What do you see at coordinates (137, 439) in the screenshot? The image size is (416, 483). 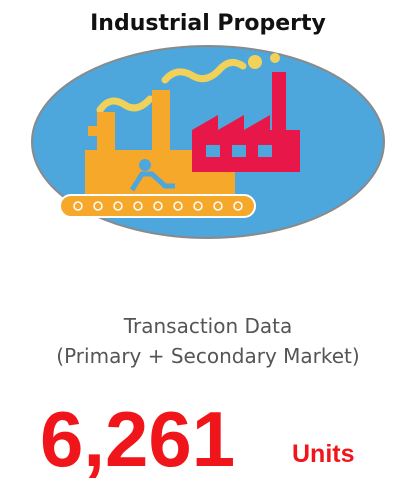 I see `figure: 6,261` at bounding box center [137, 439].